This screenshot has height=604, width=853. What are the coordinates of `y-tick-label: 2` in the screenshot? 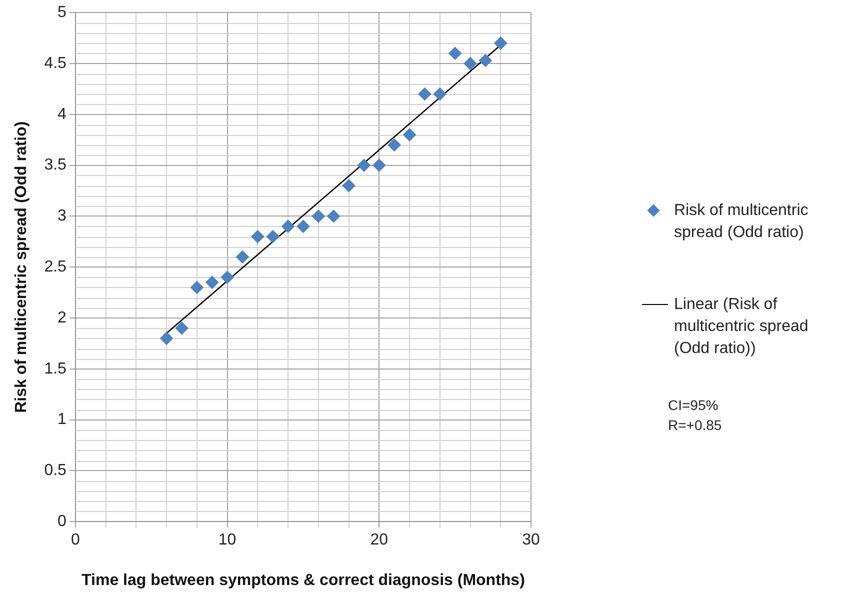 It's located at (62, 317).